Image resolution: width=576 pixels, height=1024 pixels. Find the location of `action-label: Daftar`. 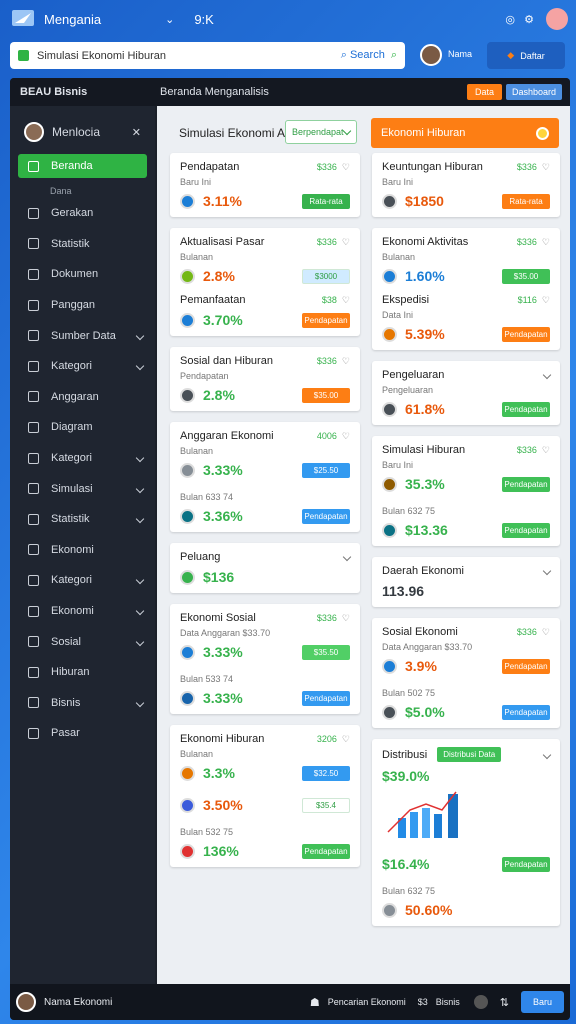

action-label: Daftar is located at coordinates (532, 55).